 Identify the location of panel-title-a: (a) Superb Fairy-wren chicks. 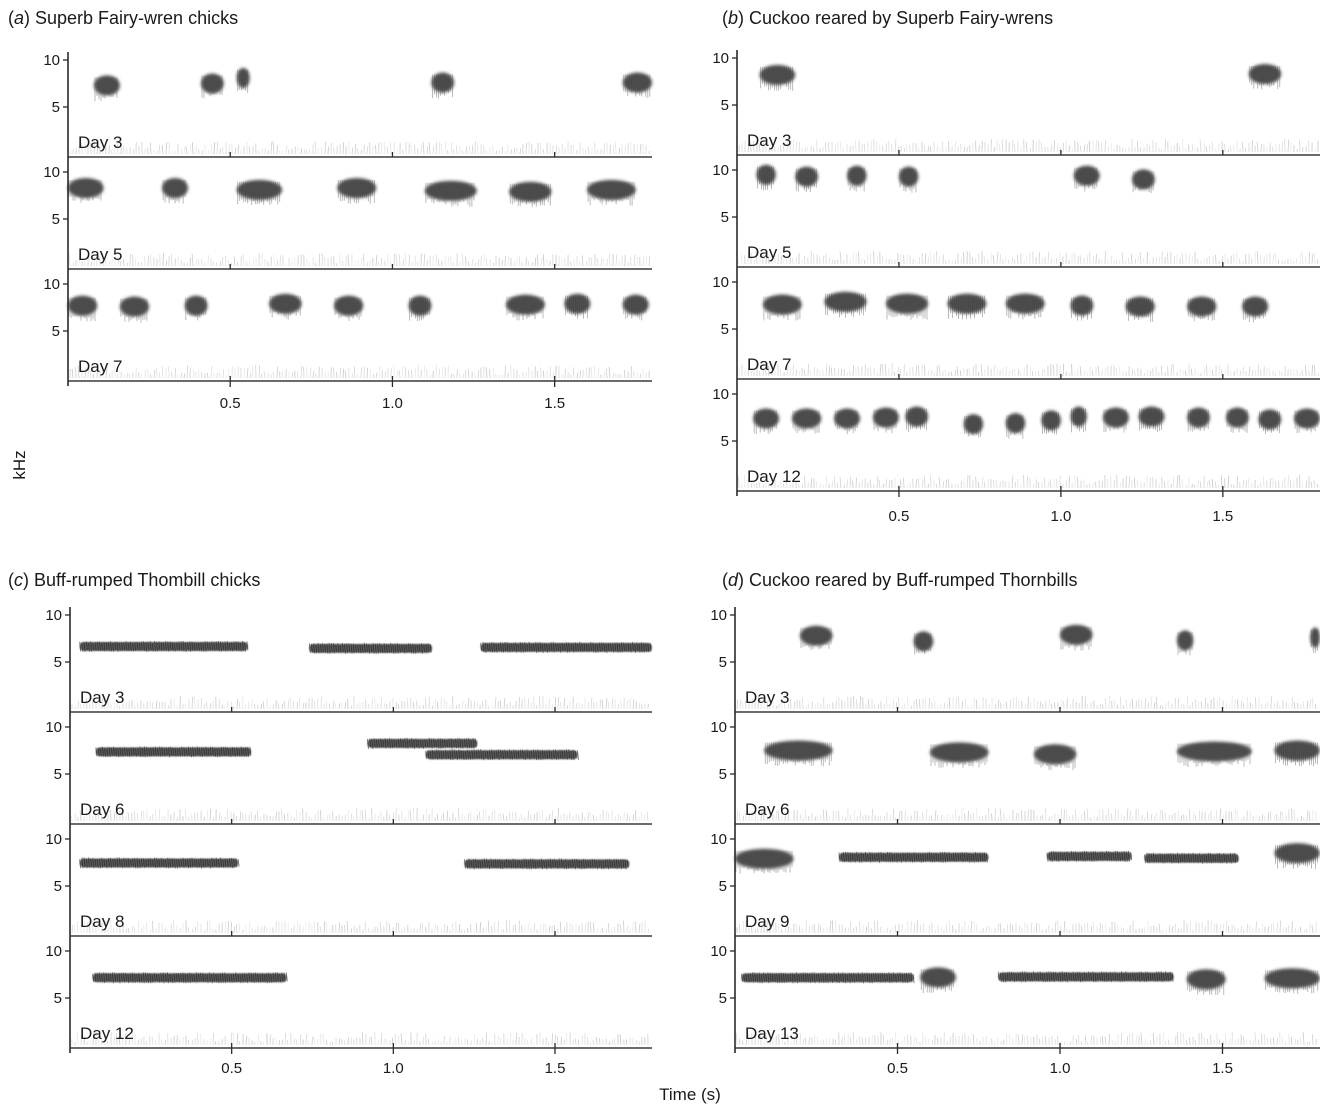
(123, 18).